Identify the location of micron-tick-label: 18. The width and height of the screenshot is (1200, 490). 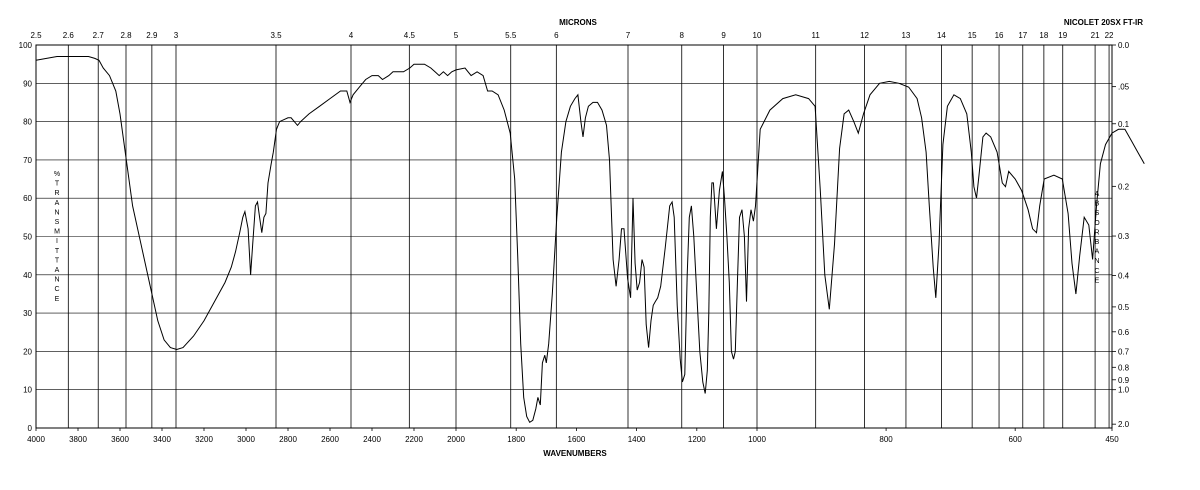
(1043, 35).